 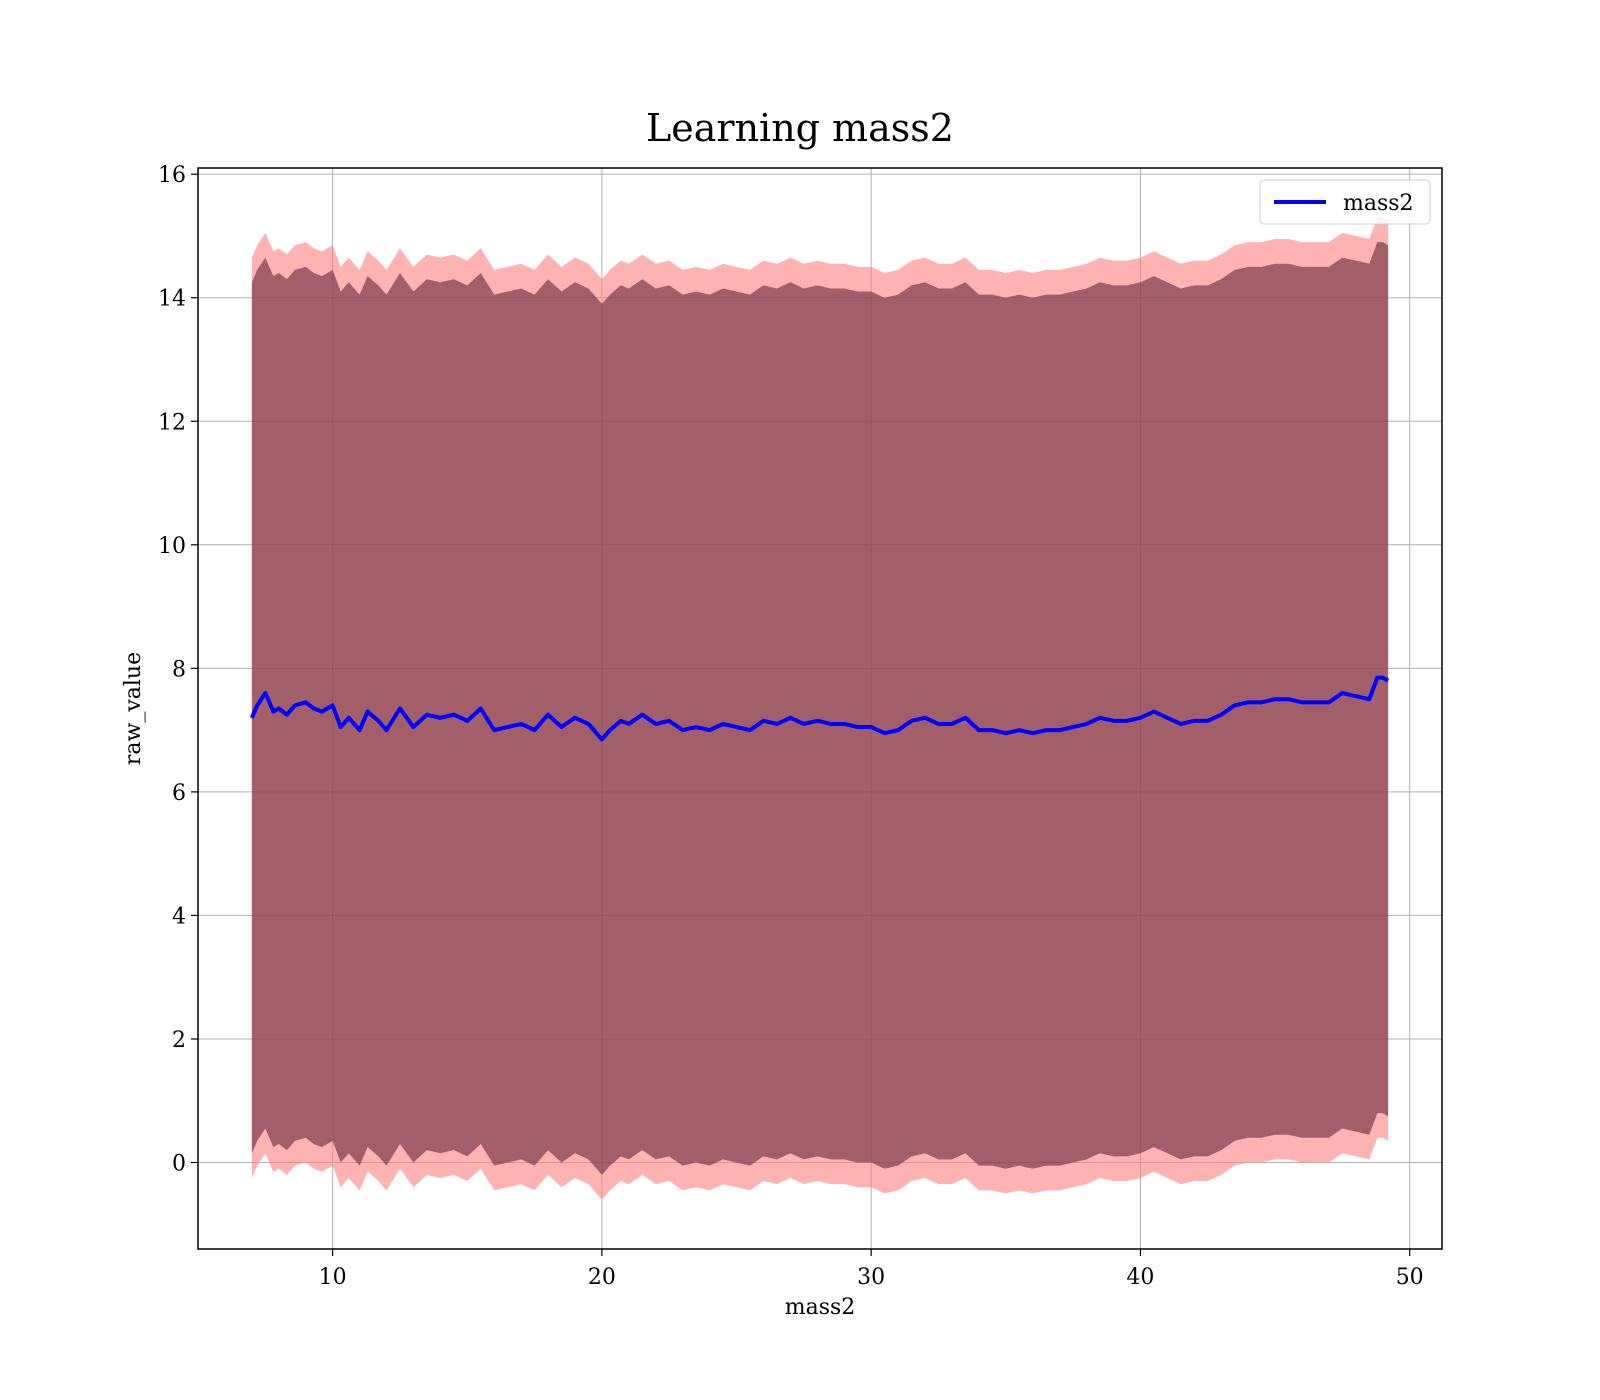 What do you see at coordinates (602, 1277) in the screenshot?
I see `x-tick-label: 20` at bounding box center [602, 1277].